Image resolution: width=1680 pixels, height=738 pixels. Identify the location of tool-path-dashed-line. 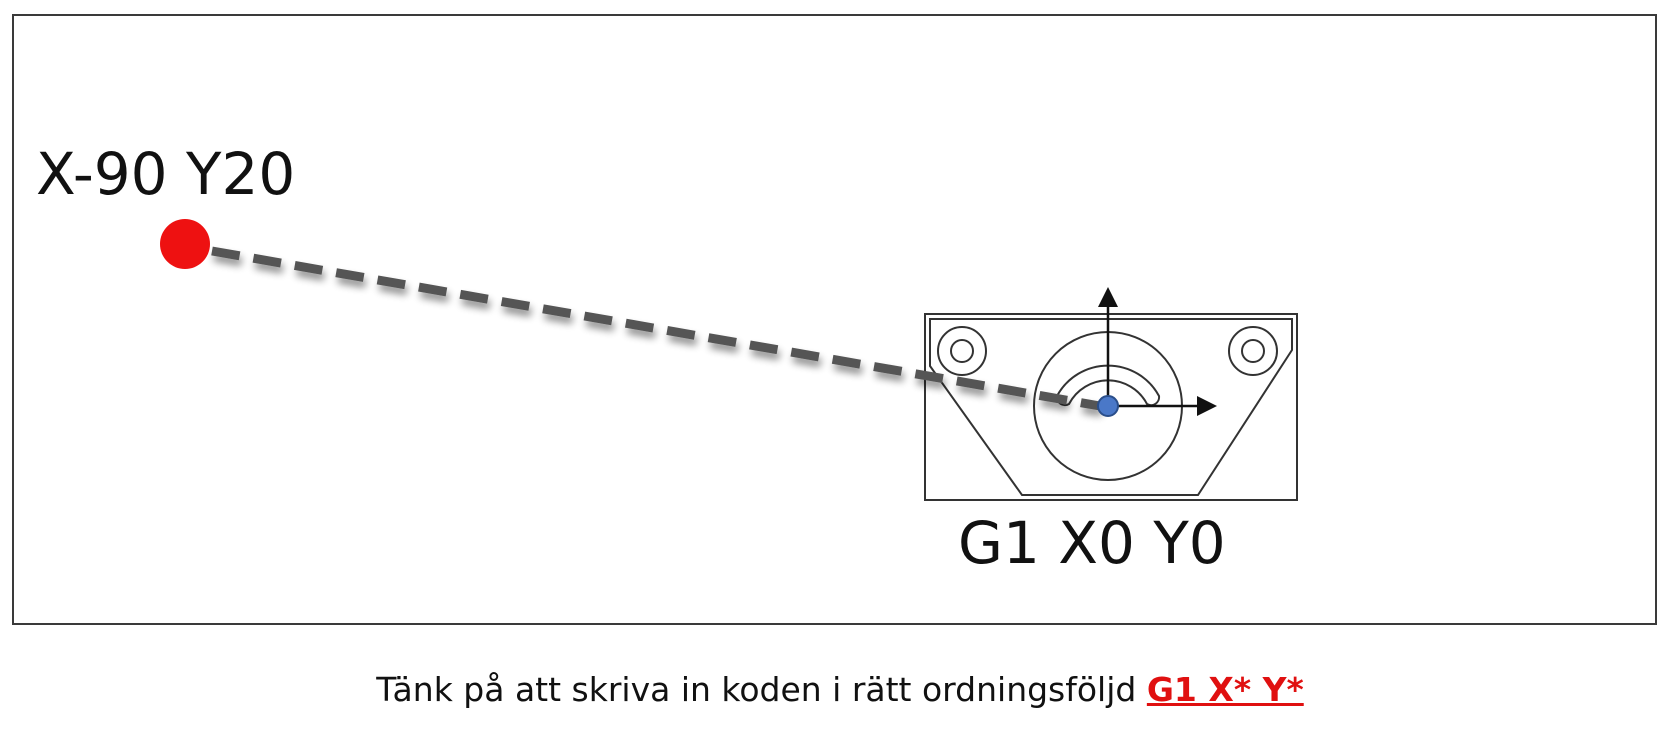
(656, 328).